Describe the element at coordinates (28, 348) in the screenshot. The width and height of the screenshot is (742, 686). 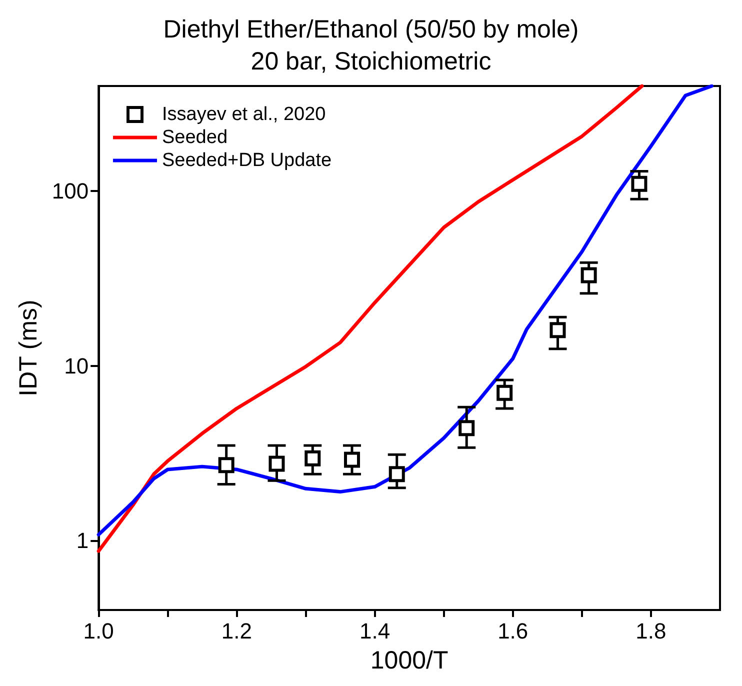
I see `y-axis-title: IDT (ms)` at that location.